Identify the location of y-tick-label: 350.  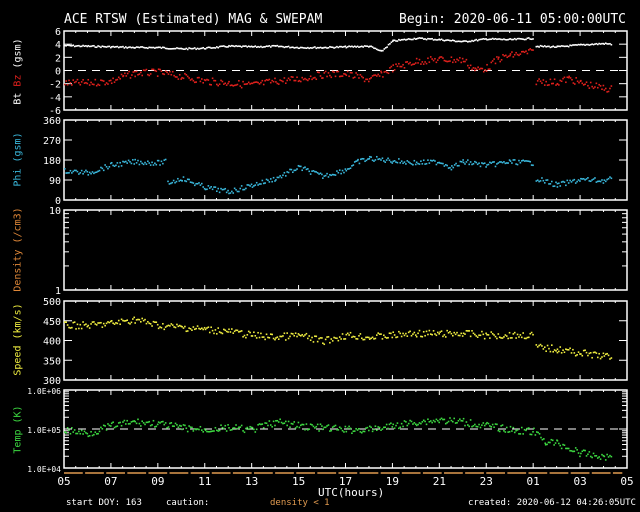
(52, 361).